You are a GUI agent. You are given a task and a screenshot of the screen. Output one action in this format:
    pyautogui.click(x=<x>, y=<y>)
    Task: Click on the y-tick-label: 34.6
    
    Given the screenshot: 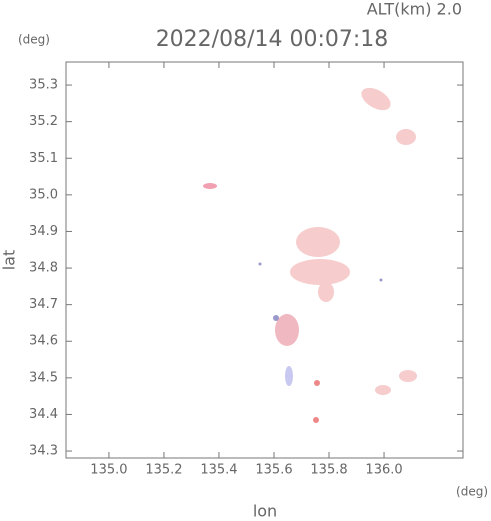 What is the action you would take?
    pyautogui.click(x=43, y=341)
    